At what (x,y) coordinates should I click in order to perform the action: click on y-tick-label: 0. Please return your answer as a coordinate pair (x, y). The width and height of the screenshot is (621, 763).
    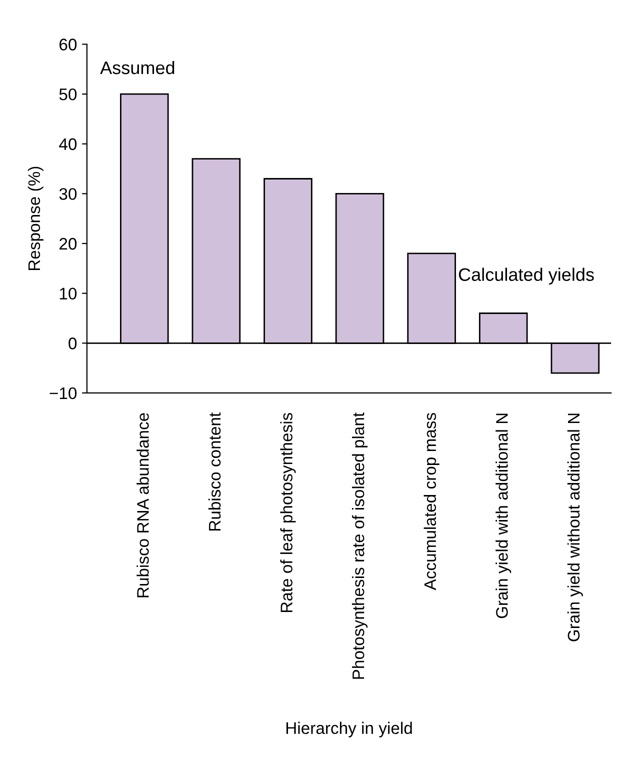
    Looking at the image, I should click on (72, 344).